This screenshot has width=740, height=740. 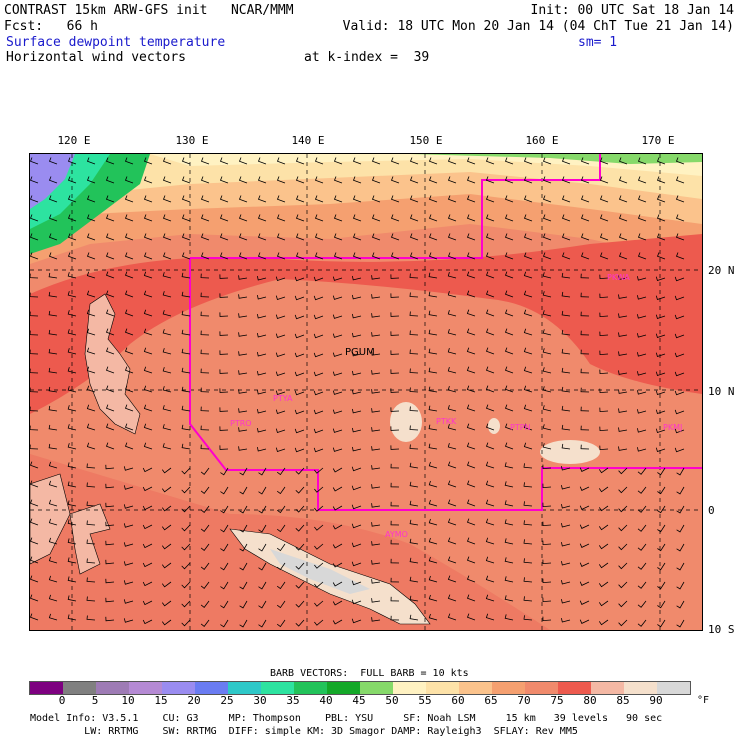 What do you see at coordinates (112, 364) in the screenshot?
I see `philippines-landmass` at bounding box center [112, 364].